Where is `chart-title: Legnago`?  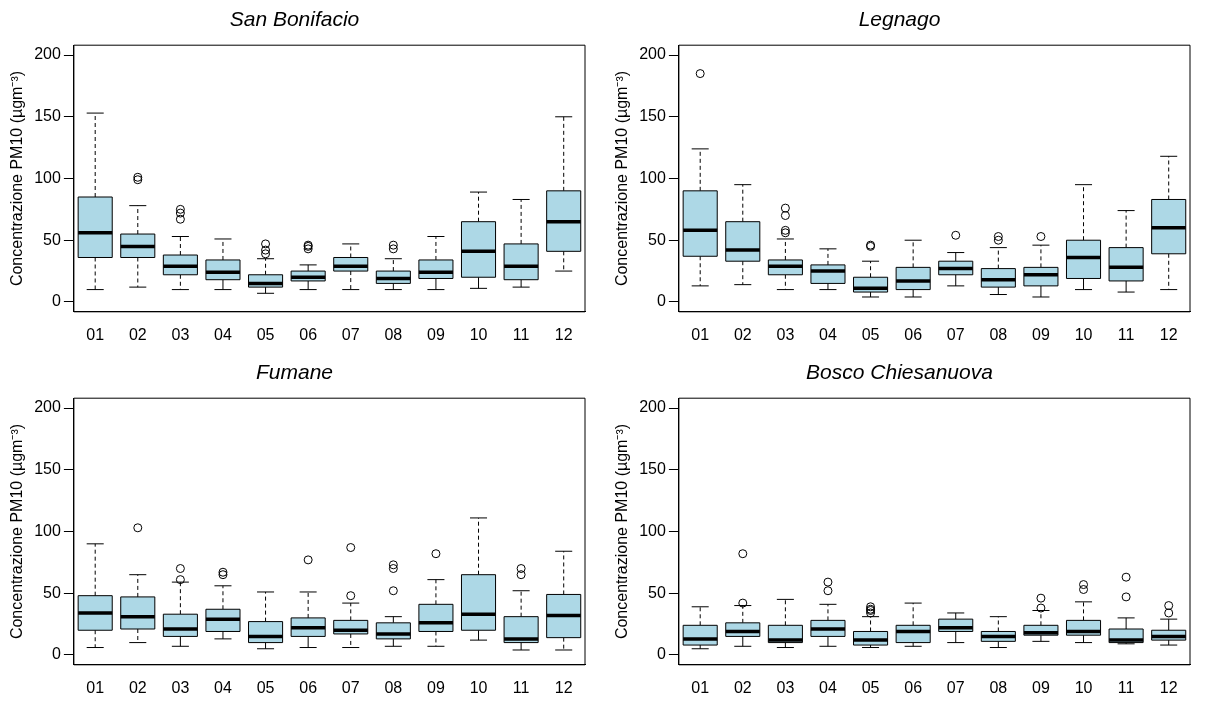
chart-title: Legnago is located at coordinates (899, 19).